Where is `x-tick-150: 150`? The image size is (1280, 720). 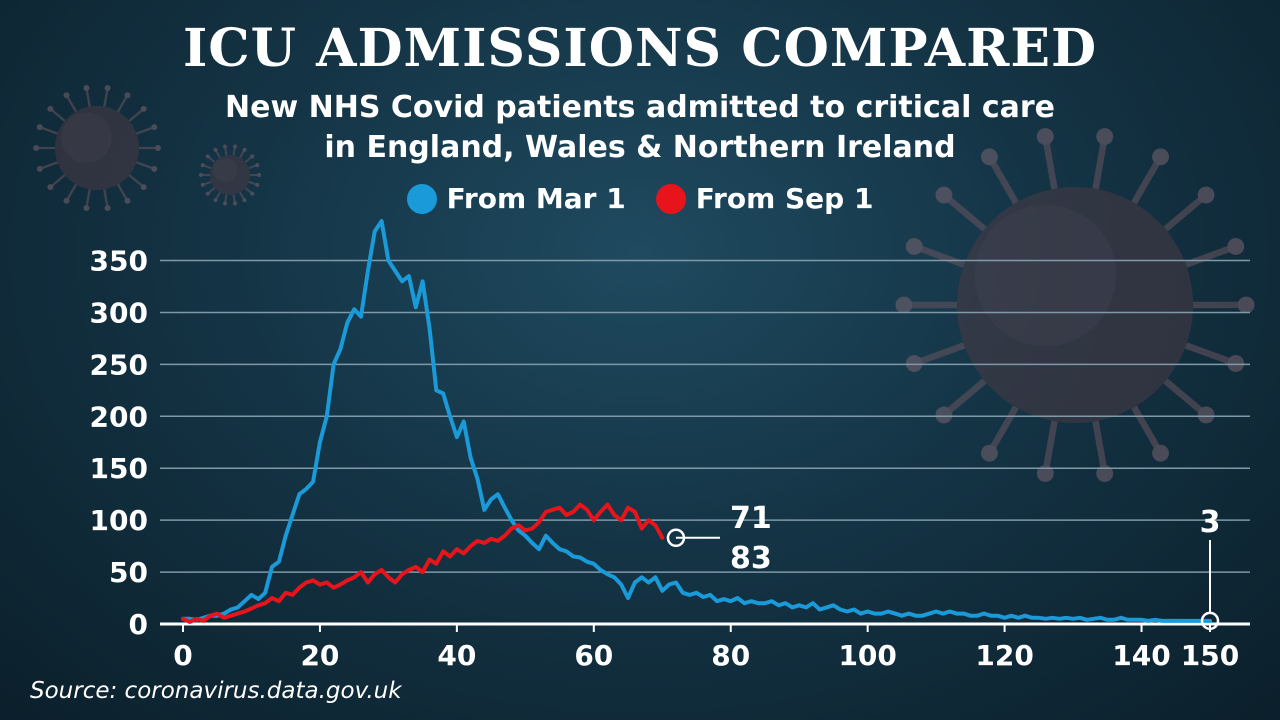
x-tick-150: 150 is located at coordinates (1210, 655).